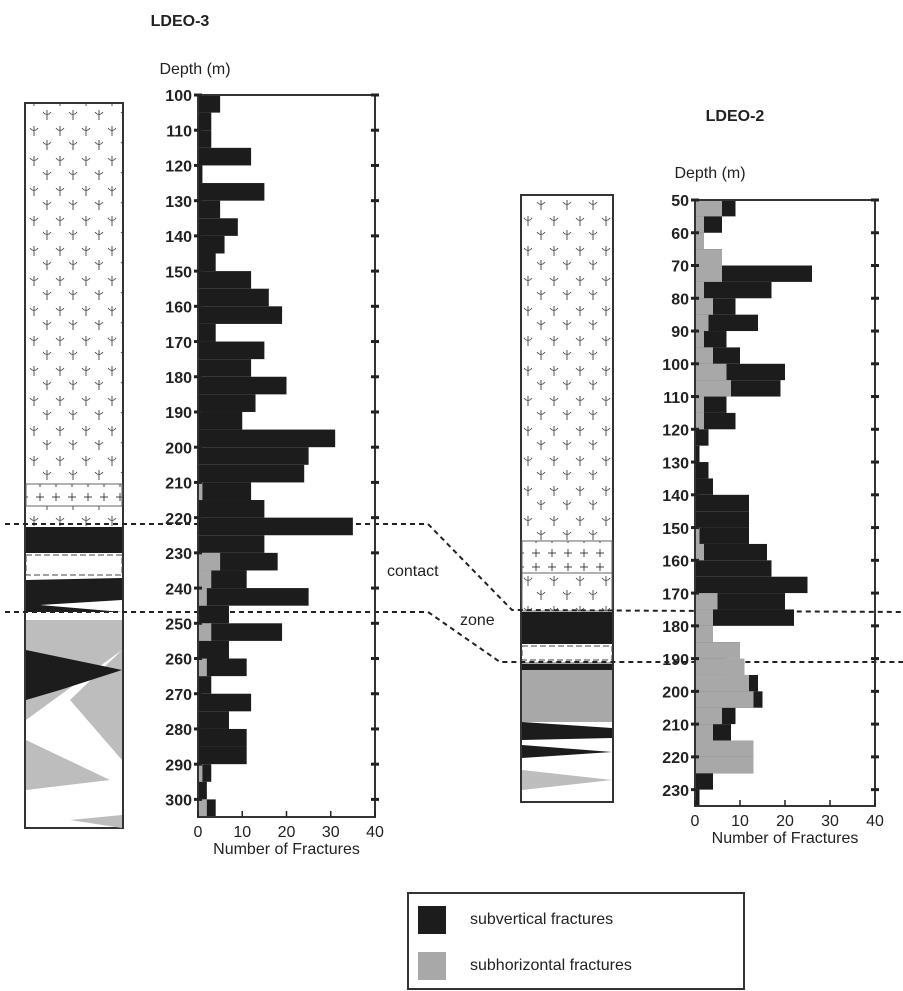  Describe the element at coordinates (709, 173) in the screenshot. I see `y-axis-label: Depth (m)` at that location.